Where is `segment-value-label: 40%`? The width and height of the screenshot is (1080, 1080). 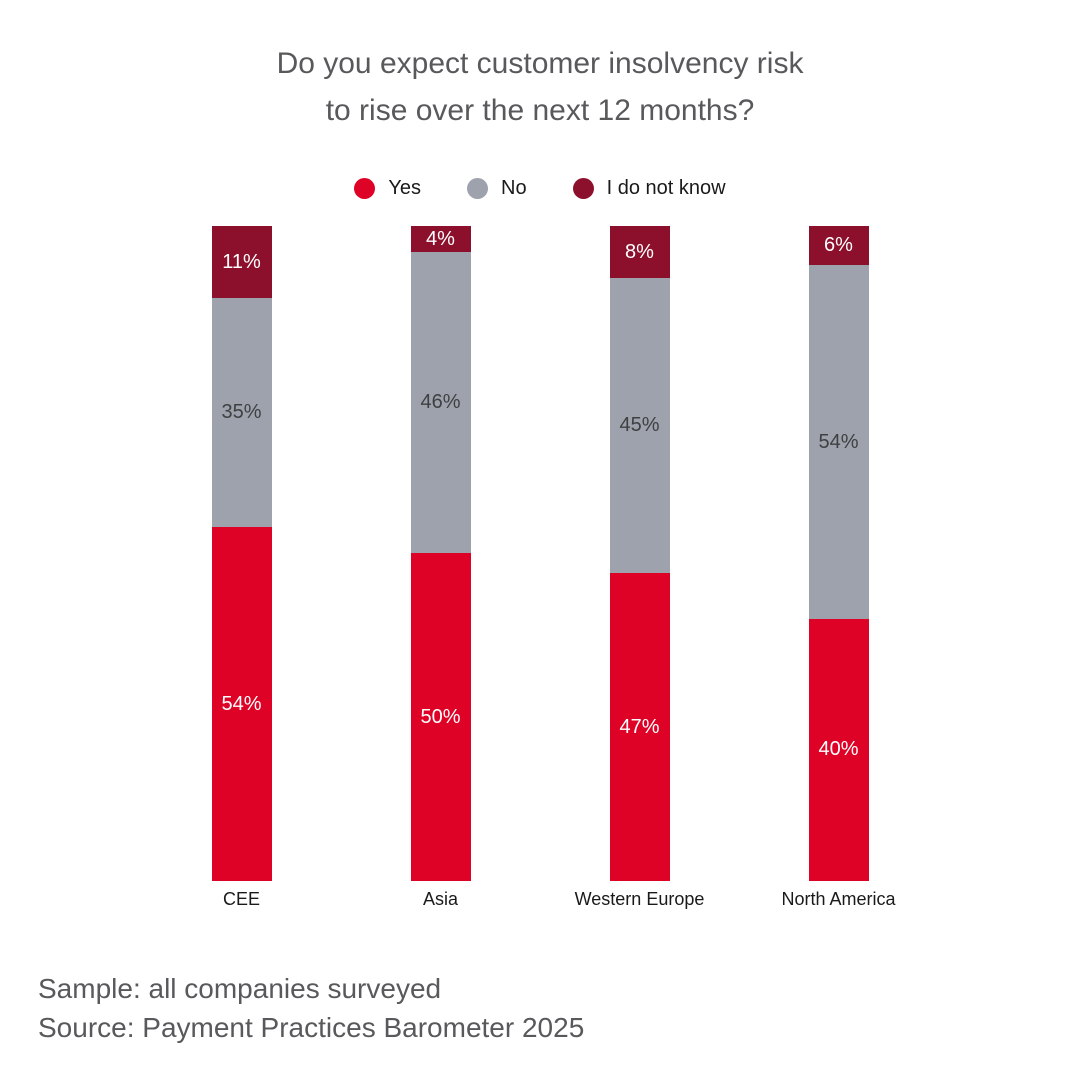 segment-value-label: 40% is located at coordinates (838, 749).